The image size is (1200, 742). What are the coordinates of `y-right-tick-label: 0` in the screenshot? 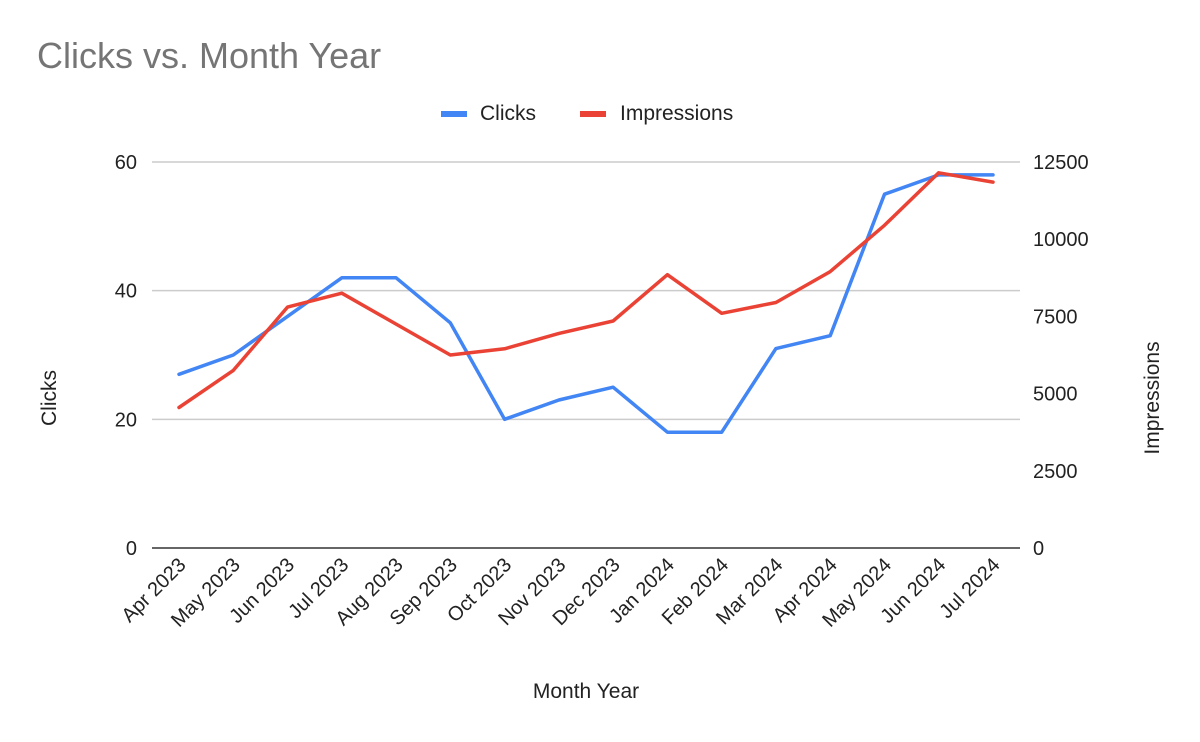 It's located at (1038, 549).